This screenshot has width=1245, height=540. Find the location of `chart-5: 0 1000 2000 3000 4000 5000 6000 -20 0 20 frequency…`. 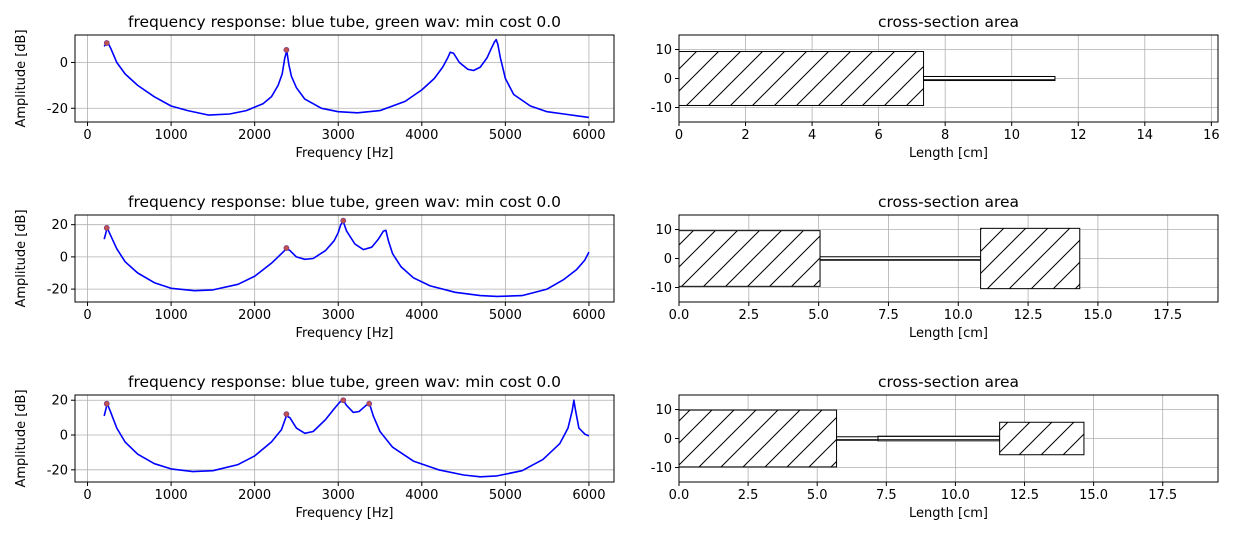

chart-5: 0 1000 2000 3000 4000 5000 6000 -20 0 20 frequency… is located at coordinates (314, 447).